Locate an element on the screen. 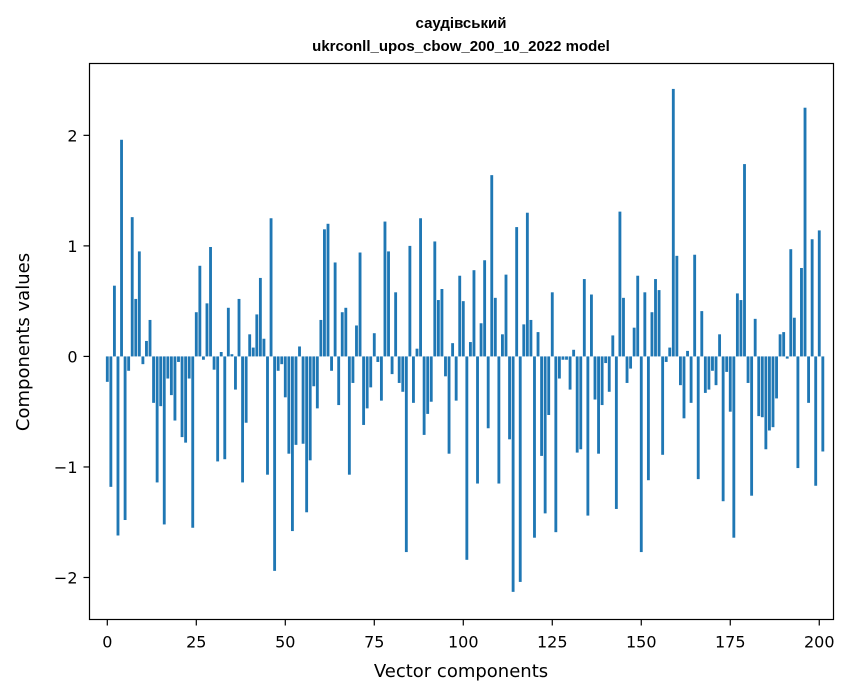  x-tick-label: 200 is located at coordinates (819, 642).